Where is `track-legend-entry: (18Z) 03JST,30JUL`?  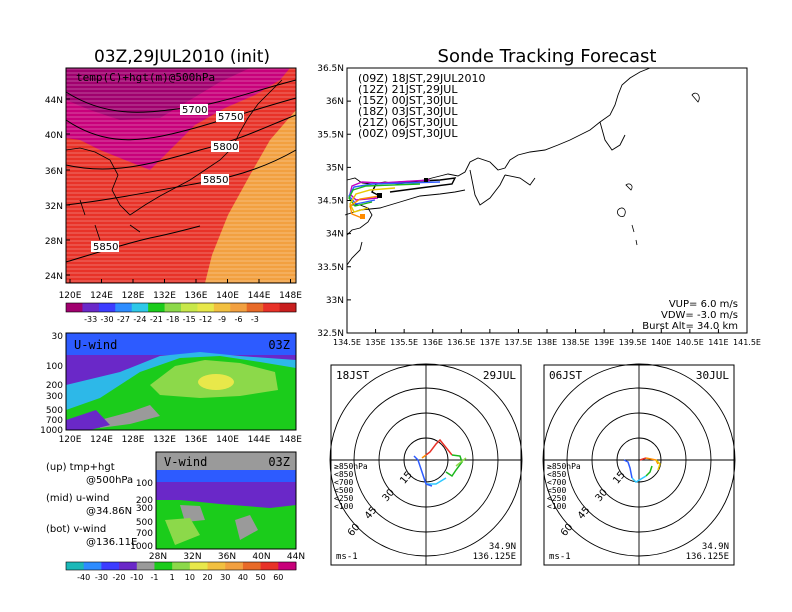
track-legend-entry: (18Z) 03JST,30JUL is located at coordinates (408, 111).